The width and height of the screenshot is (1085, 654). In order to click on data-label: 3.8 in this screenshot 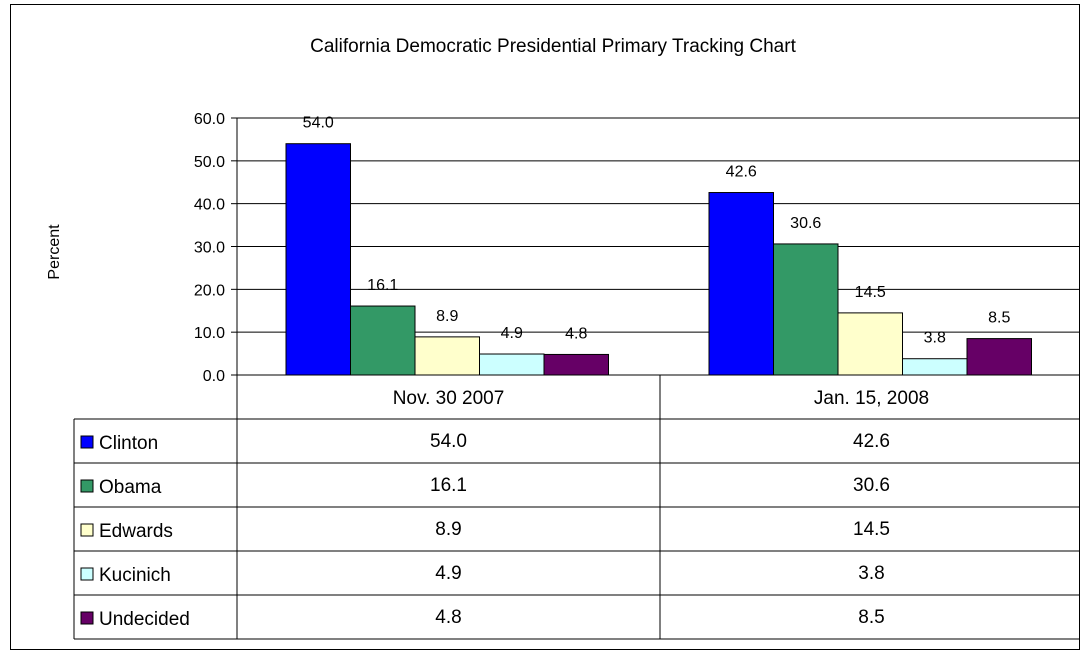, I will do `click(935, 338)`.